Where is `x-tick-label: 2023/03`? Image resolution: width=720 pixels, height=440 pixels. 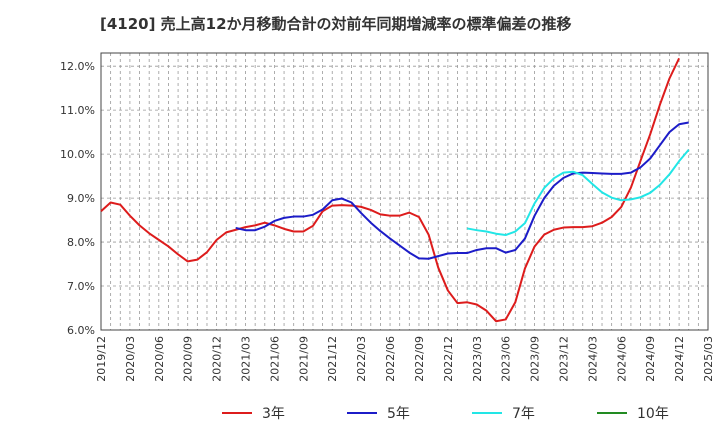 x-tick-label: 2023/03 is located at coordinates (477, 359).